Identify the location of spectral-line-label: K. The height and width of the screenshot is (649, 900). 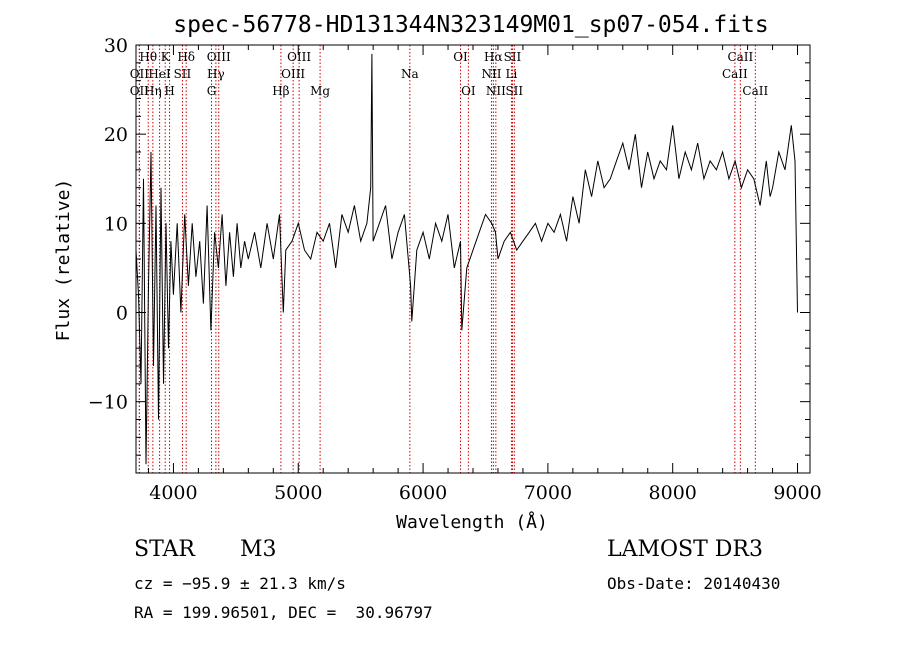
(166, 57).